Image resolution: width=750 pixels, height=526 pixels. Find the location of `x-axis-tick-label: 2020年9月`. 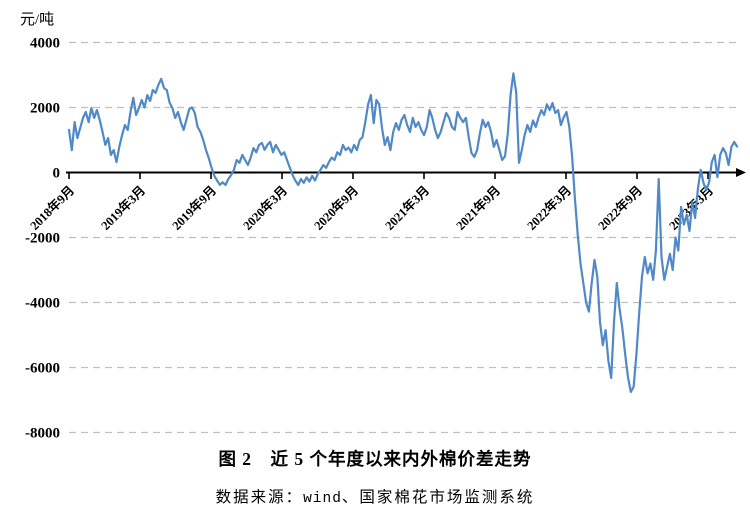

x-axis-tick-label: 2020年9月 is located at coordinates (336, 208).